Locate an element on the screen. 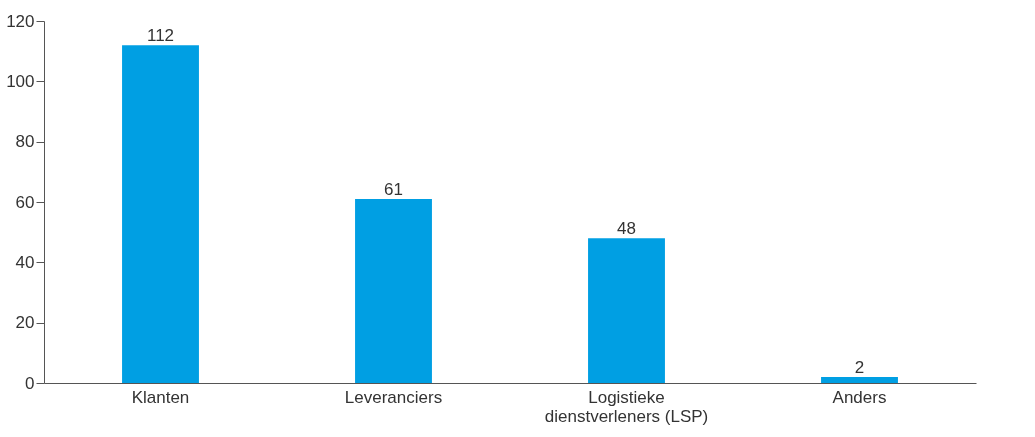 This screenshot has width=1035, height=437. y-tick-label: 100 is located at coordinates (20, 81).